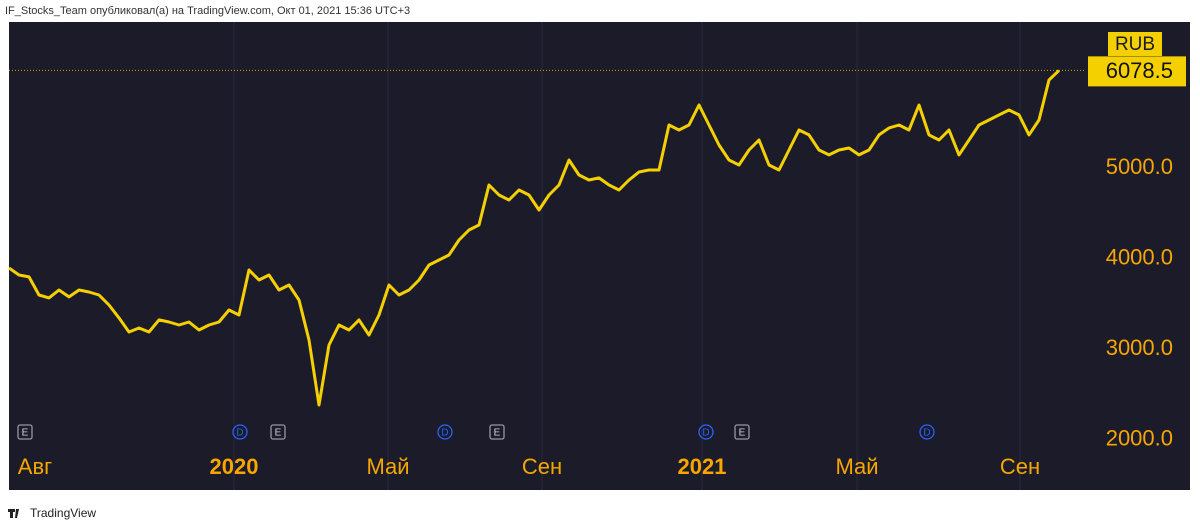 The image size is (1200, 531). Describe the element at coordinates (1139, 70) in the screenshot. I see `last-price-label: 6078.5` at that location.